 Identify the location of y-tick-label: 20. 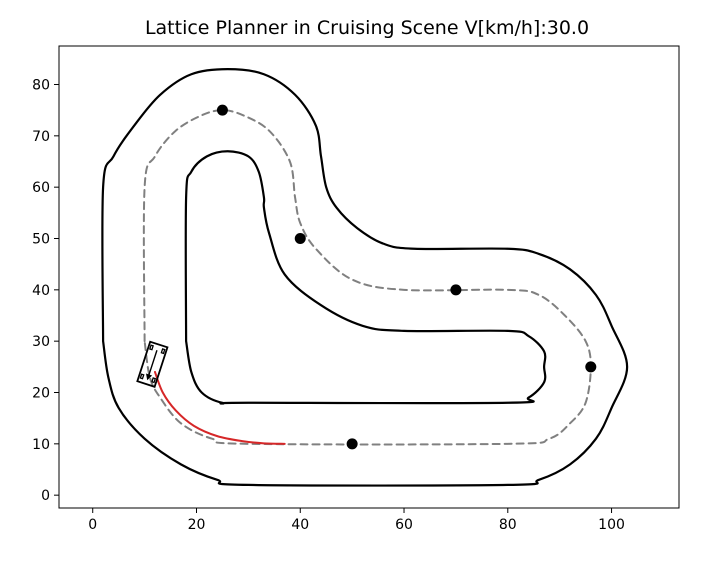
(41, 394).